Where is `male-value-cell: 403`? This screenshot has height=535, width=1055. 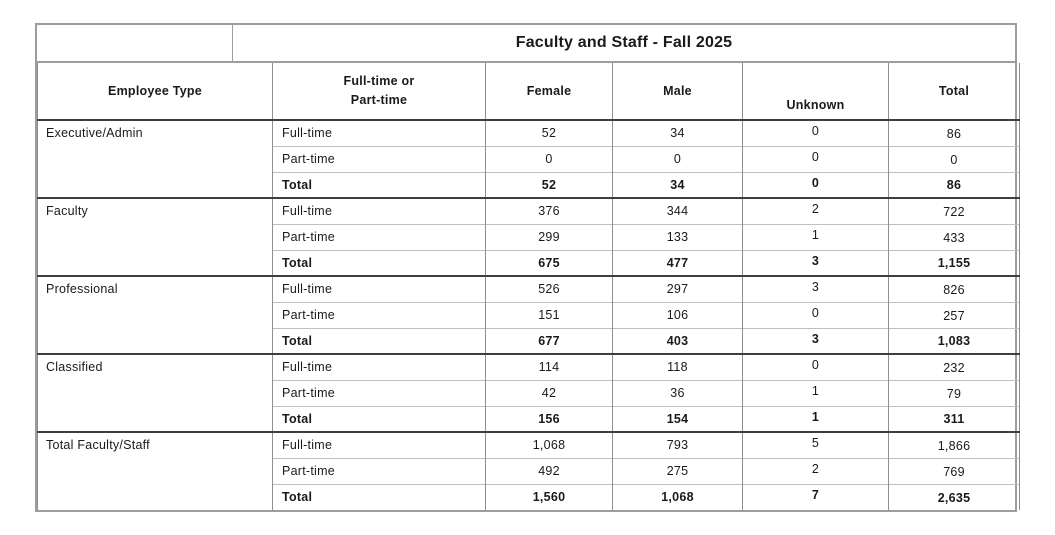 male-value-cell: 403 is located at coordinates (677, 340).